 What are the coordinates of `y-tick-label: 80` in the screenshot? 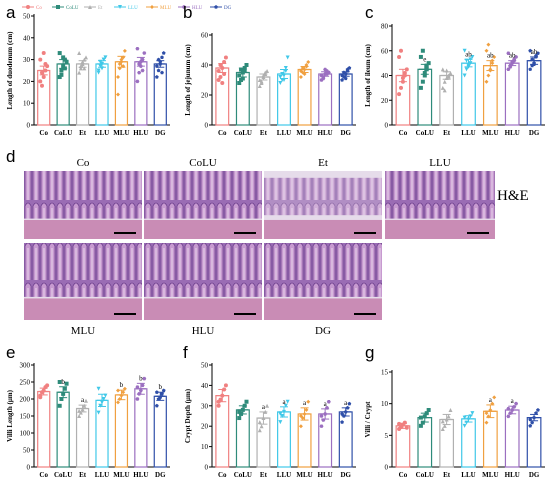 It's located at (385, 27).